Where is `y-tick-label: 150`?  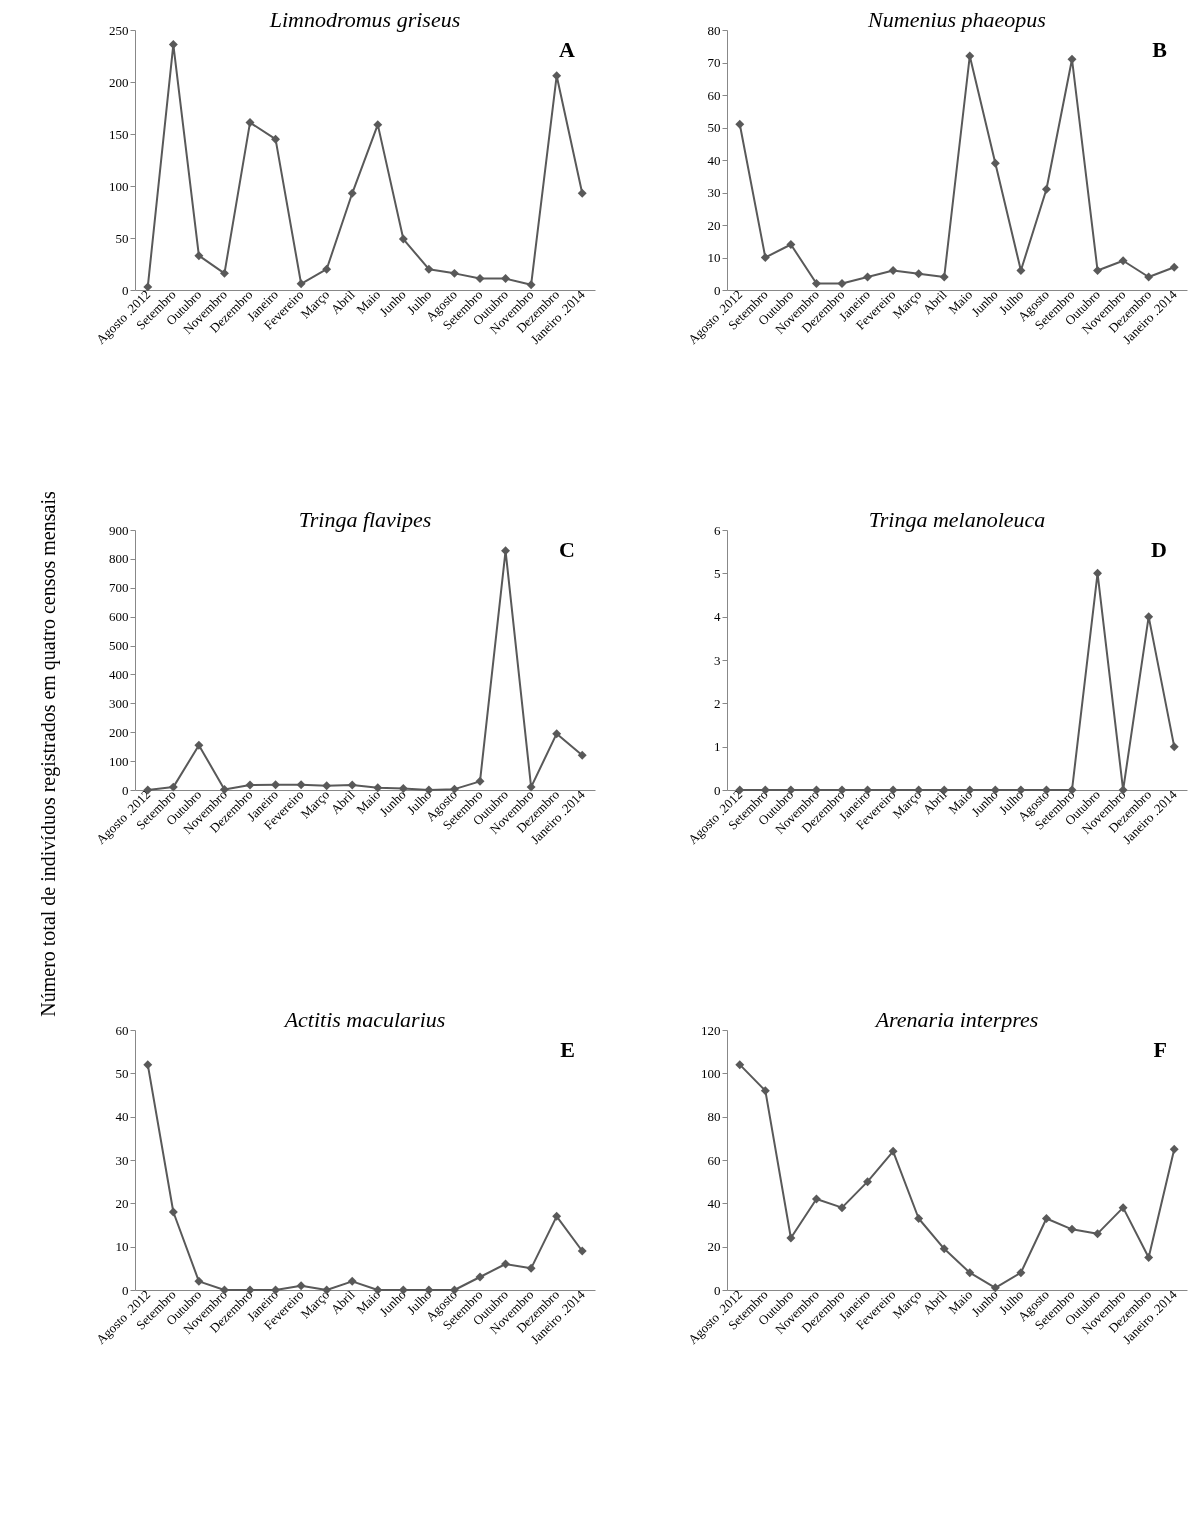 y-tick-label: 150 is located at coordinates (119, 134).